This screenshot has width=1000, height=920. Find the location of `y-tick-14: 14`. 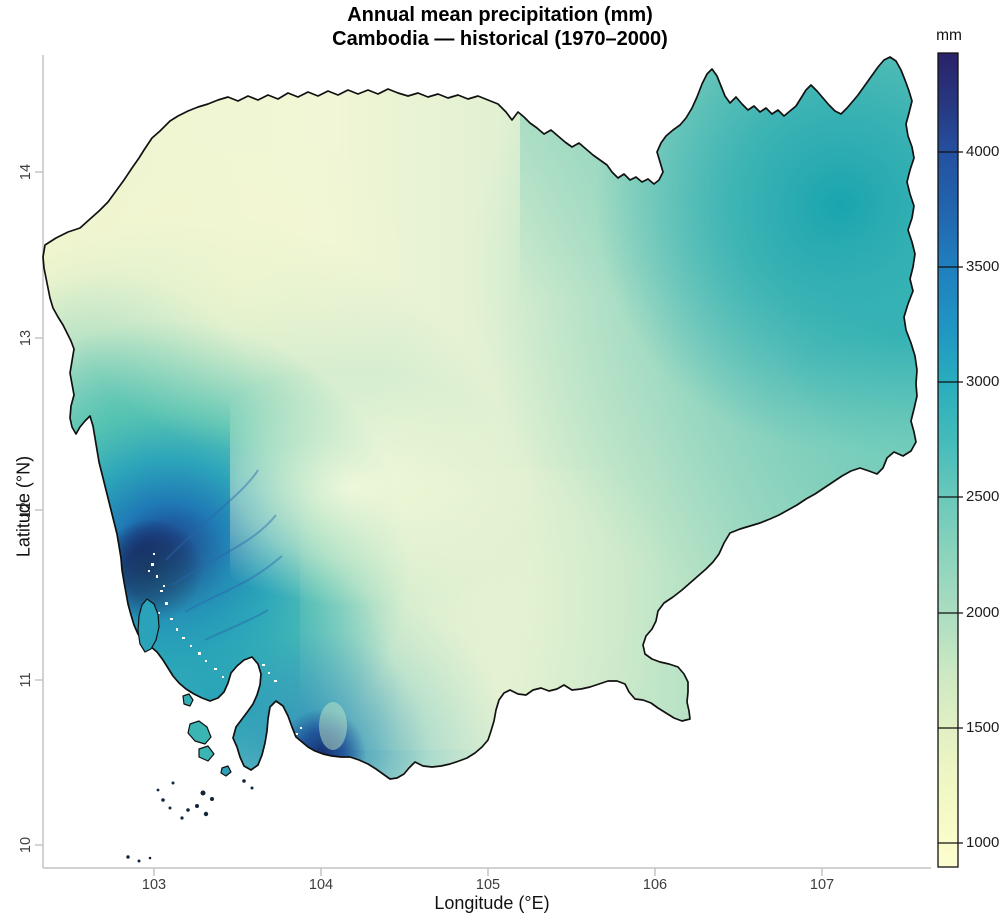

y-tick-14: 14 is located at coordinates (26, 172).